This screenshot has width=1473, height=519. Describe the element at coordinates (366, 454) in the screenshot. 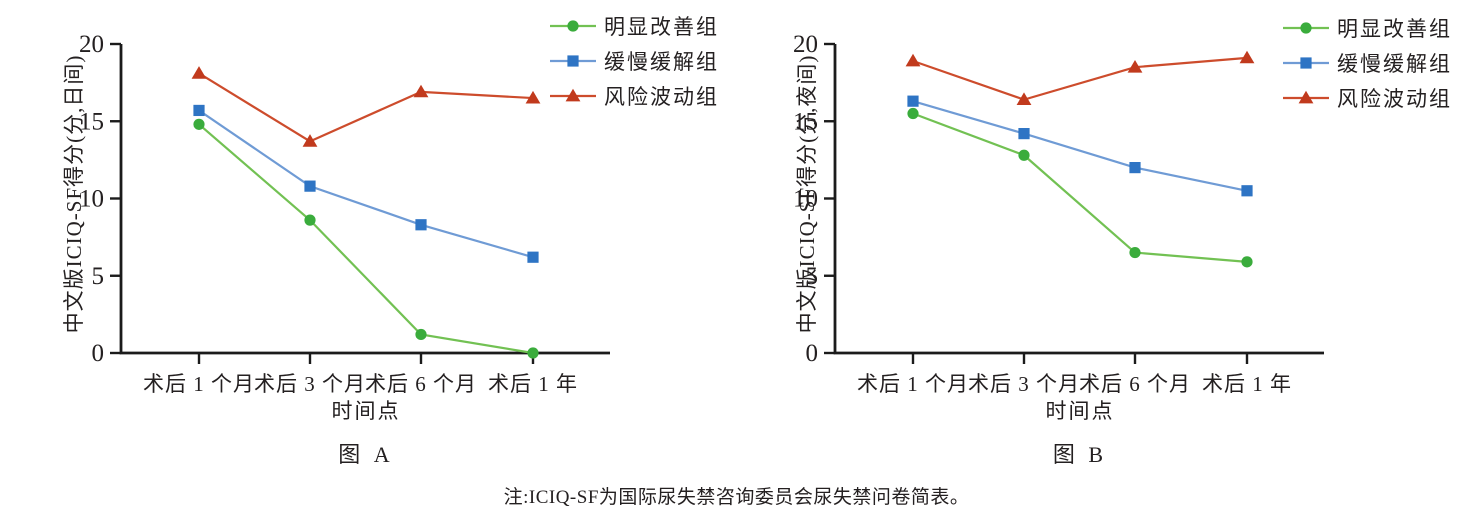

I see `panel-caption-a: 图 A` at that location.